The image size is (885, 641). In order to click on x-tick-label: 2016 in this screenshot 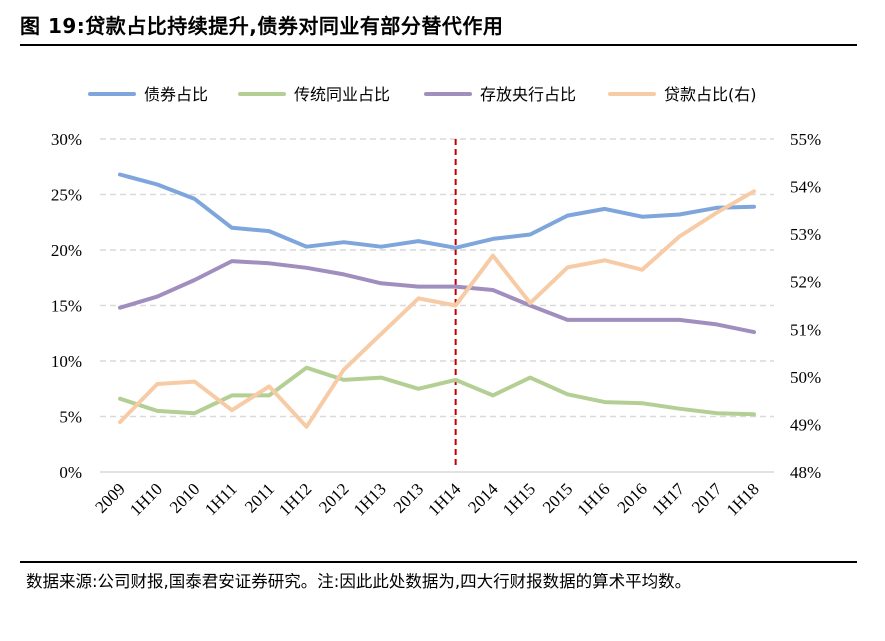, I will do `click(631, 497)`.